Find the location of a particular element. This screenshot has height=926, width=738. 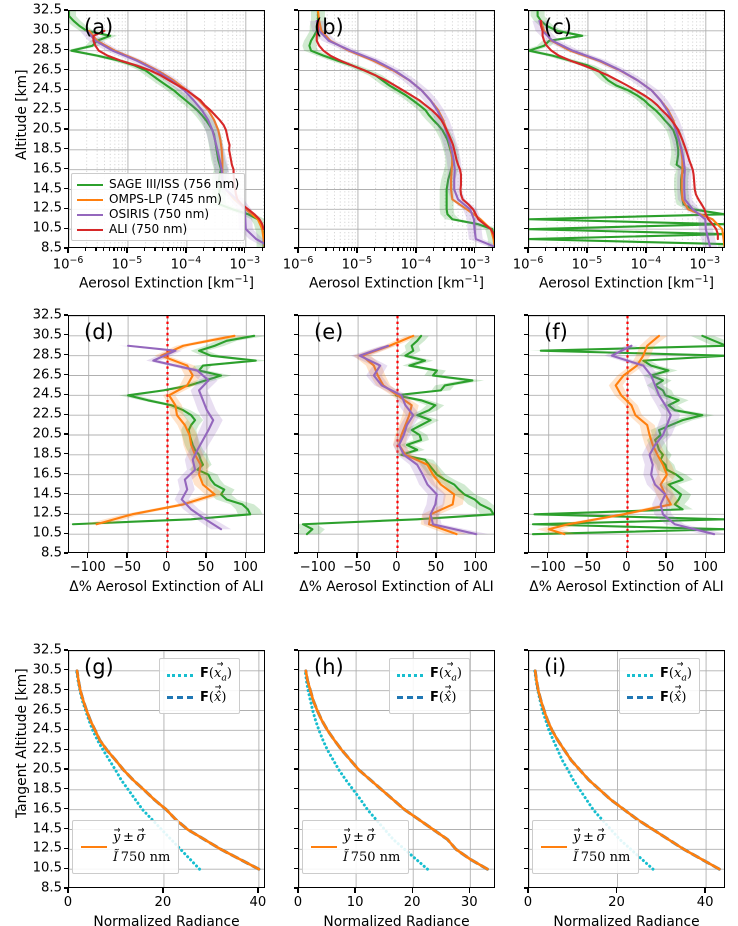

plot-area-f is located at coordinates (626, 434).